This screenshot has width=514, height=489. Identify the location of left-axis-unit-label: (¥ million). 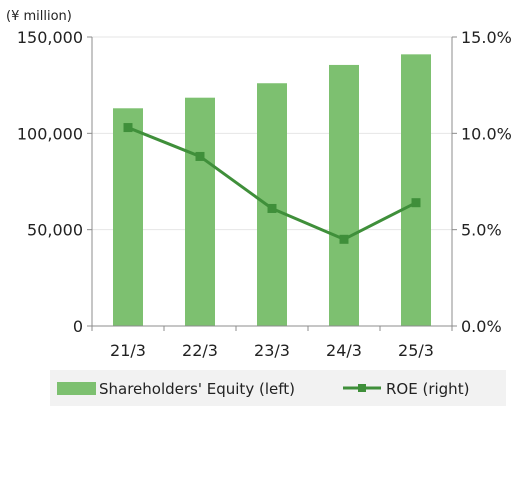
(39, 16).